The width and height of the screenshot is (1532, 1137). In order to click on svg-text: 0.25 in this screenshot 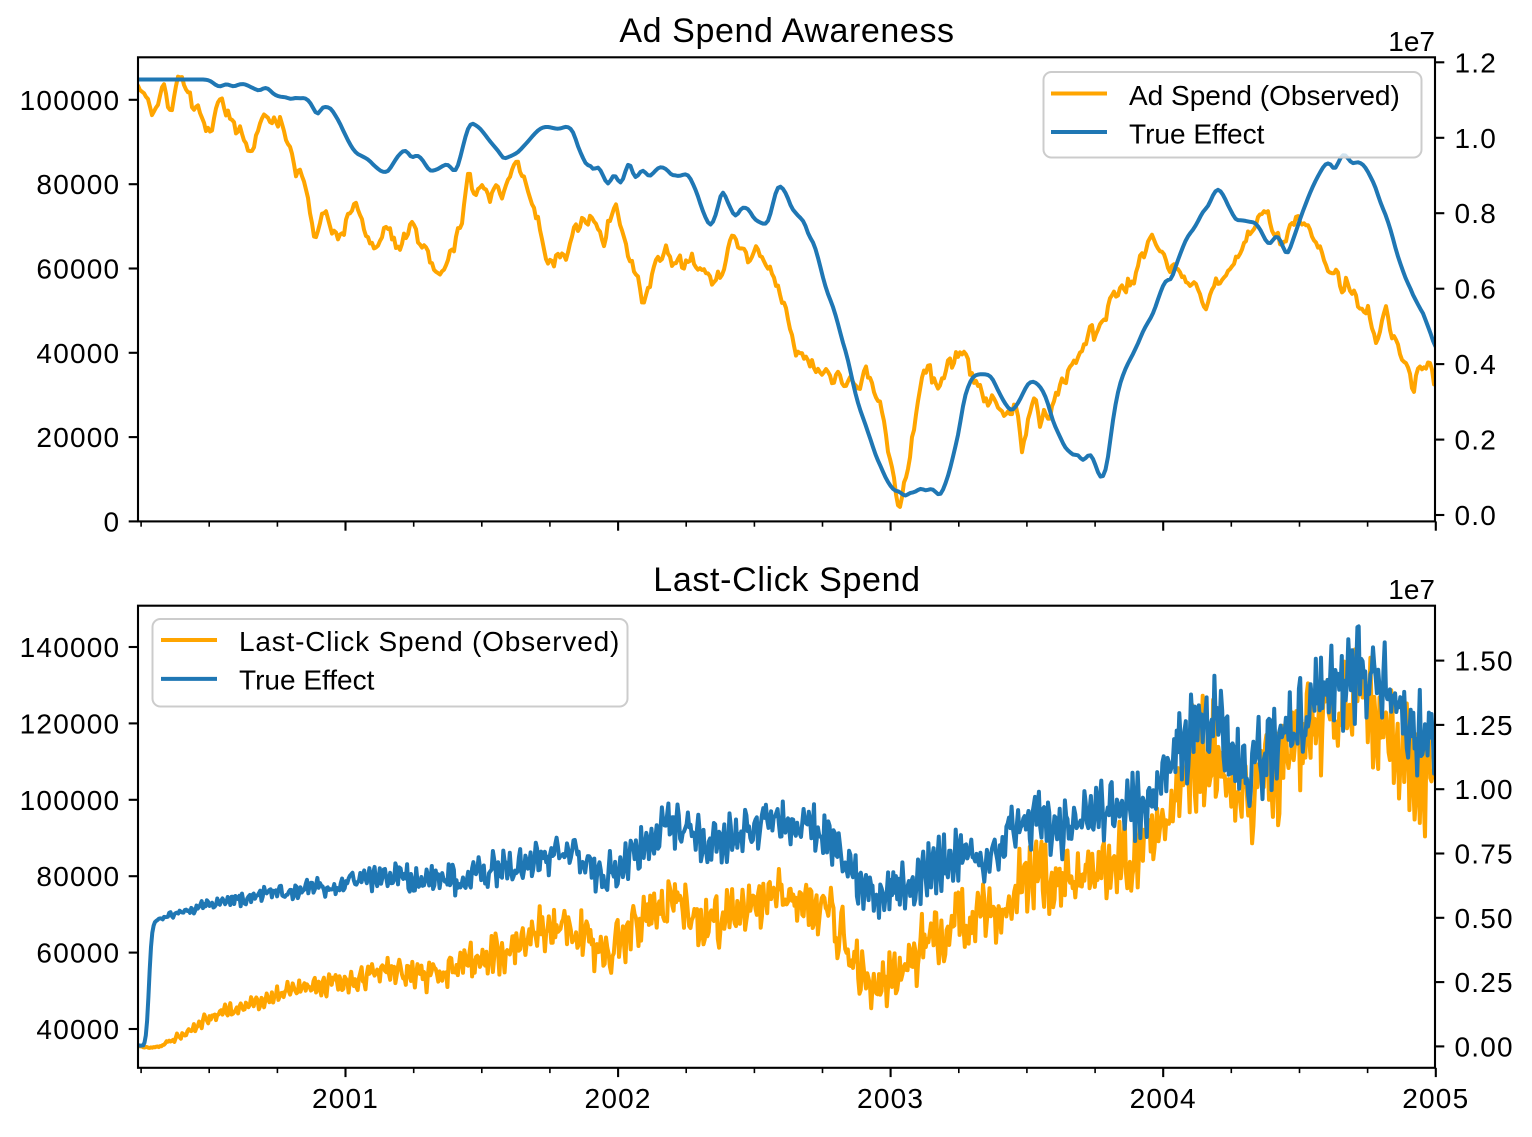, I will do `click(1484, 982)`.